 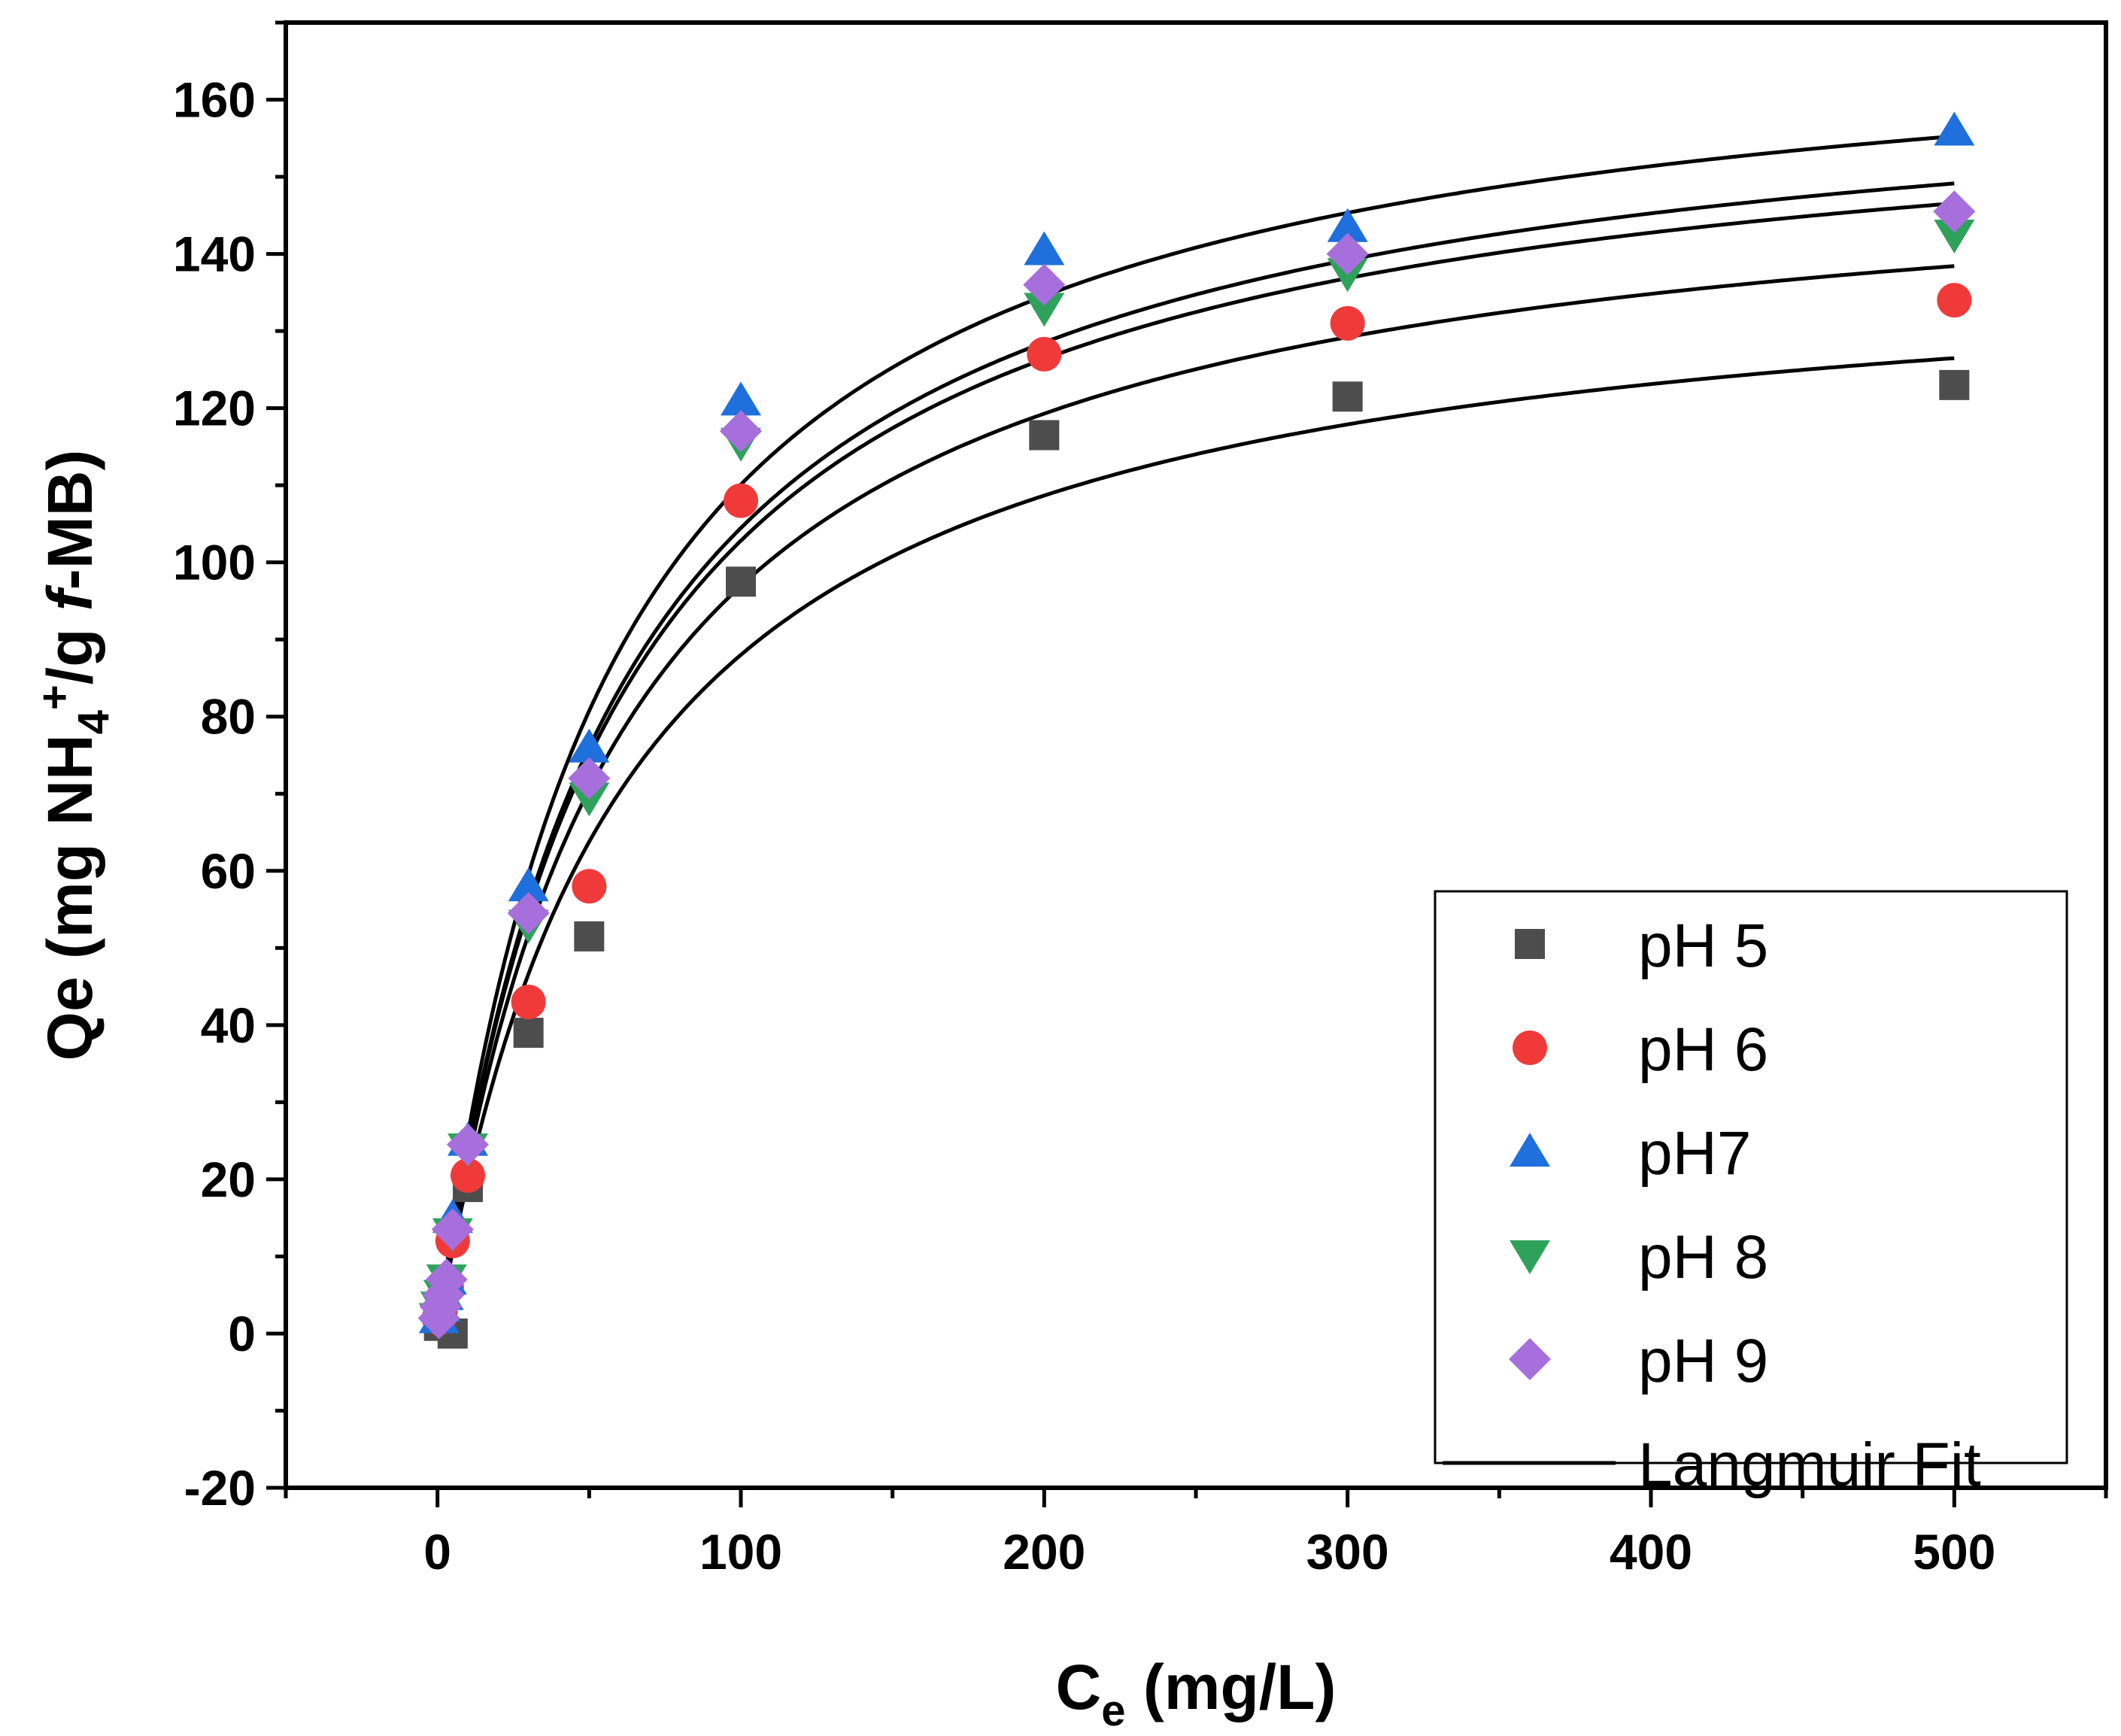 I want to click on y-tick-label: -20, so click(x=220, y=1488).